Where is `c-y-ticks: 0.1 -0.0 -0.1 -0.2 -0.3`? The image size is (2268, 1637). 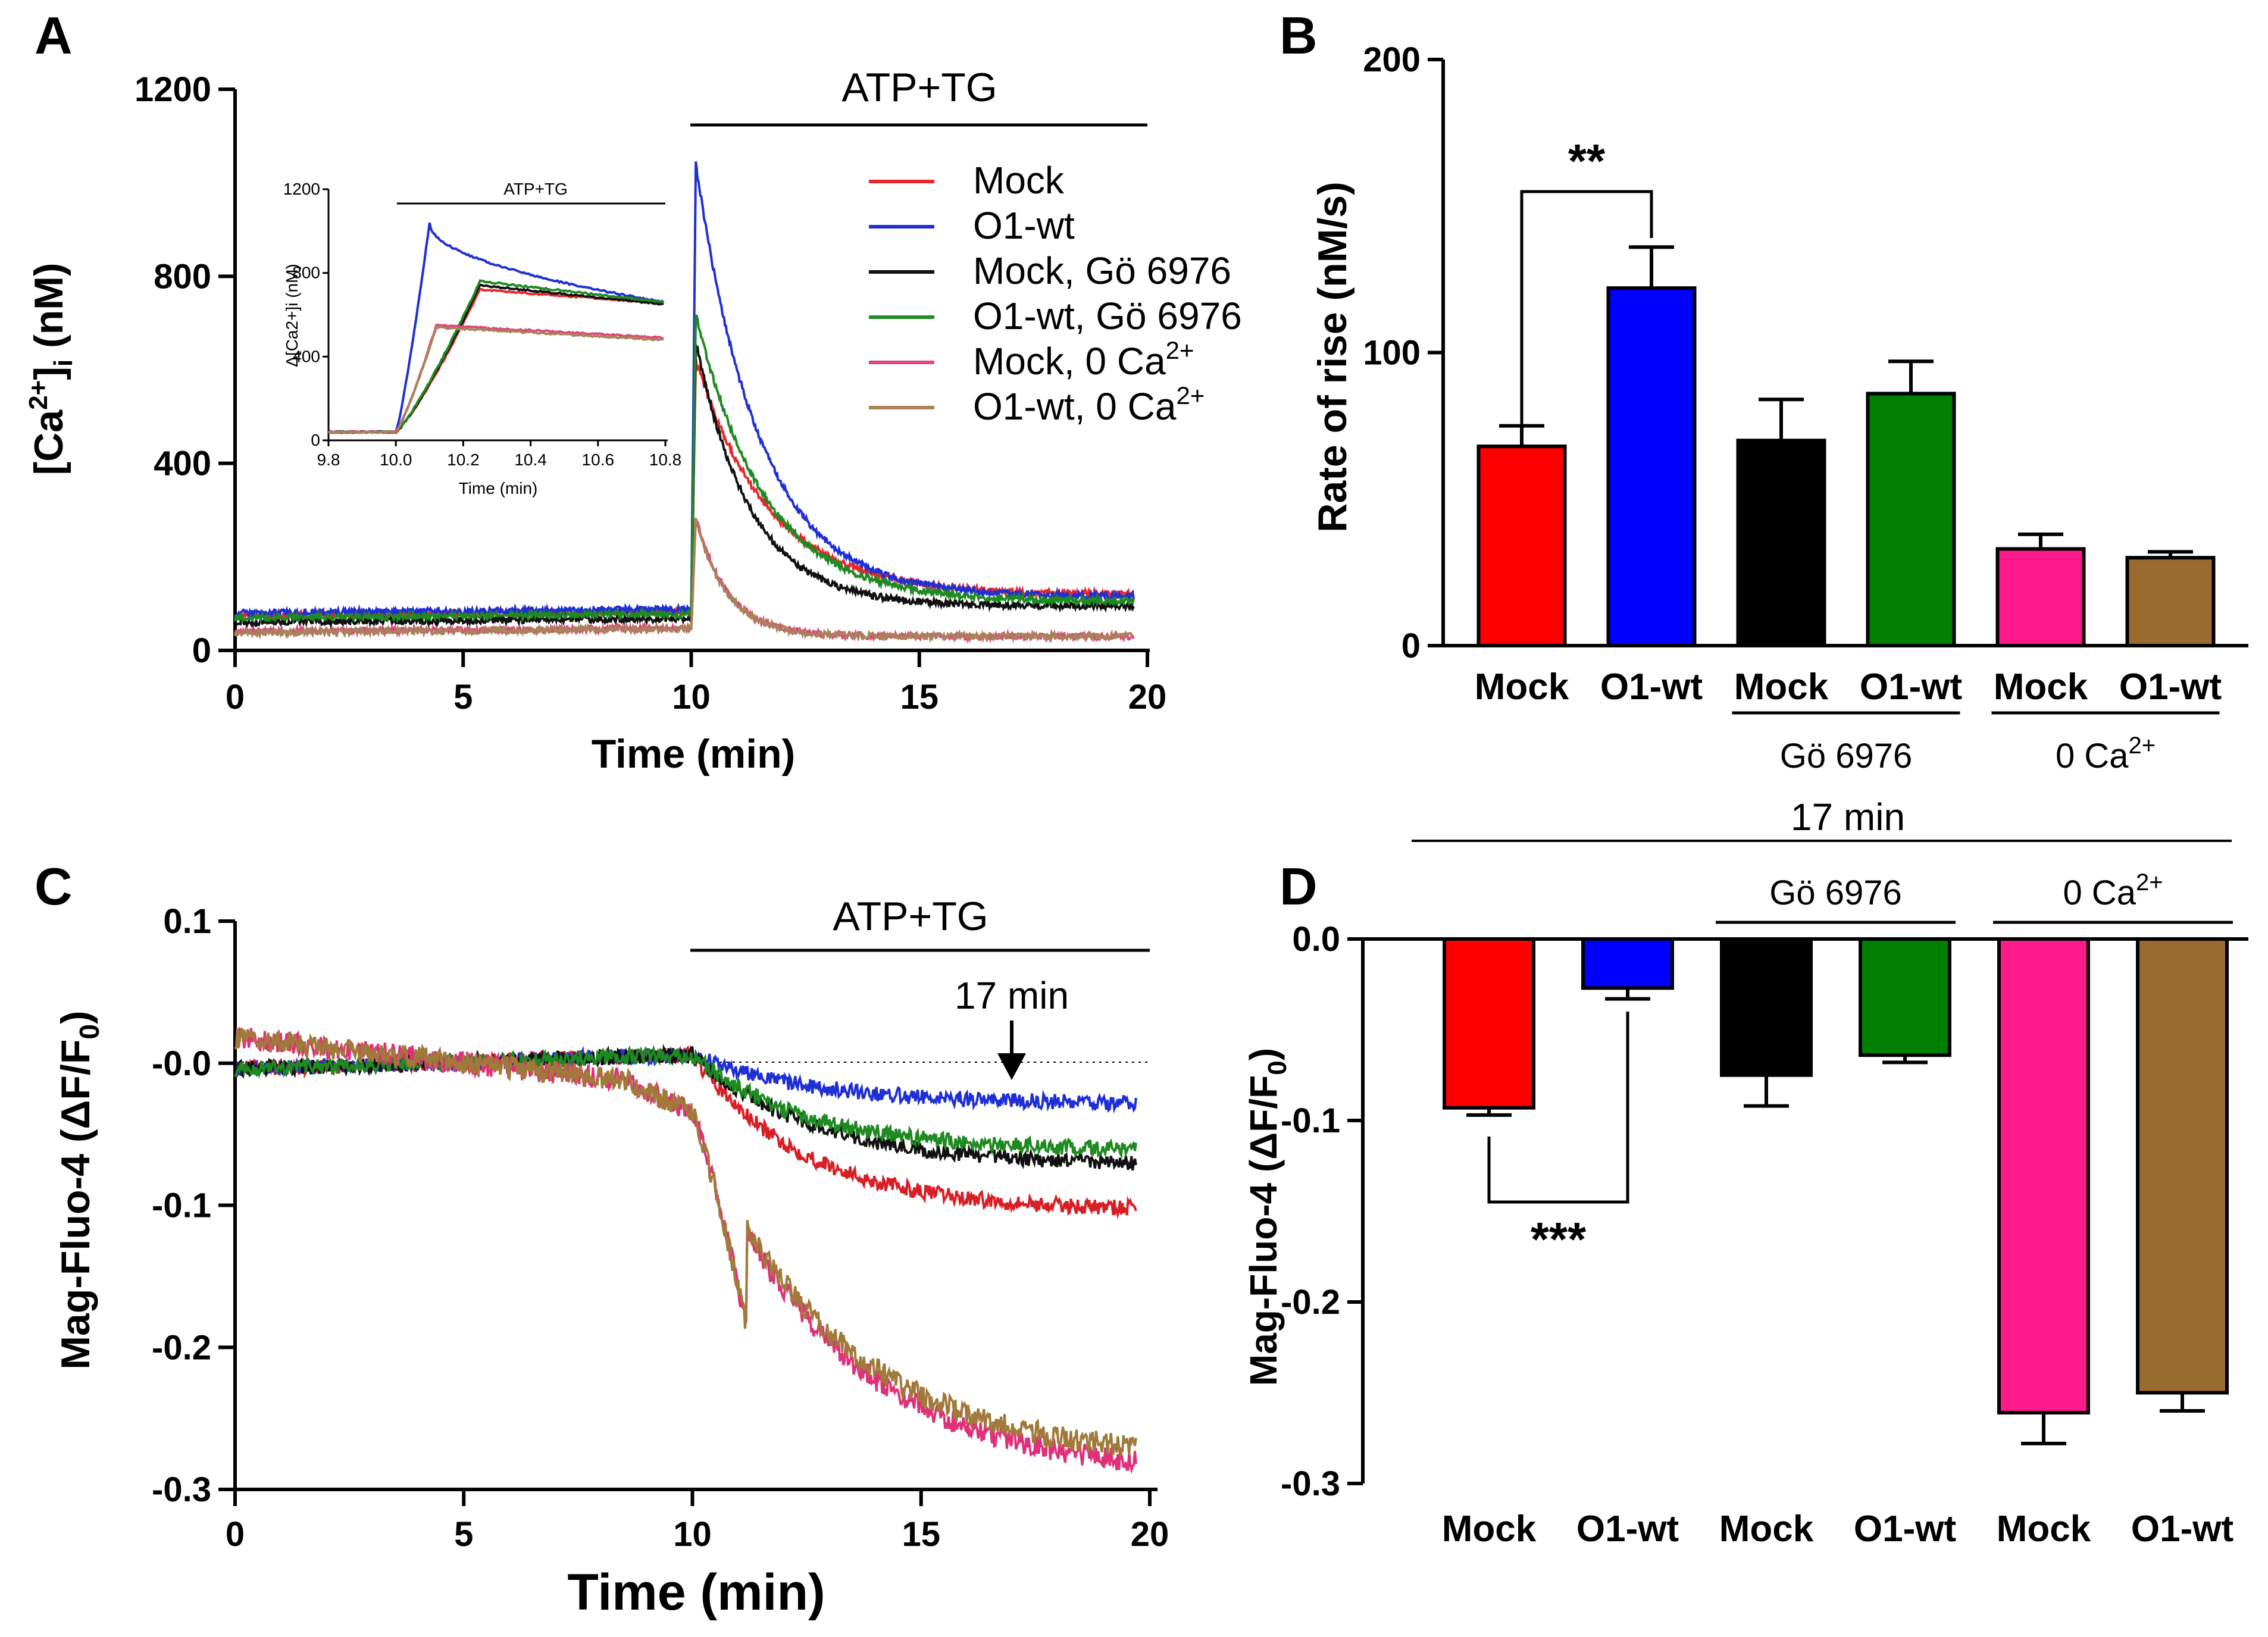
c-y-ticks: 0.1 -0.0 -0.1 -0.2 -0.3 is located at coordinates (193, 1205).